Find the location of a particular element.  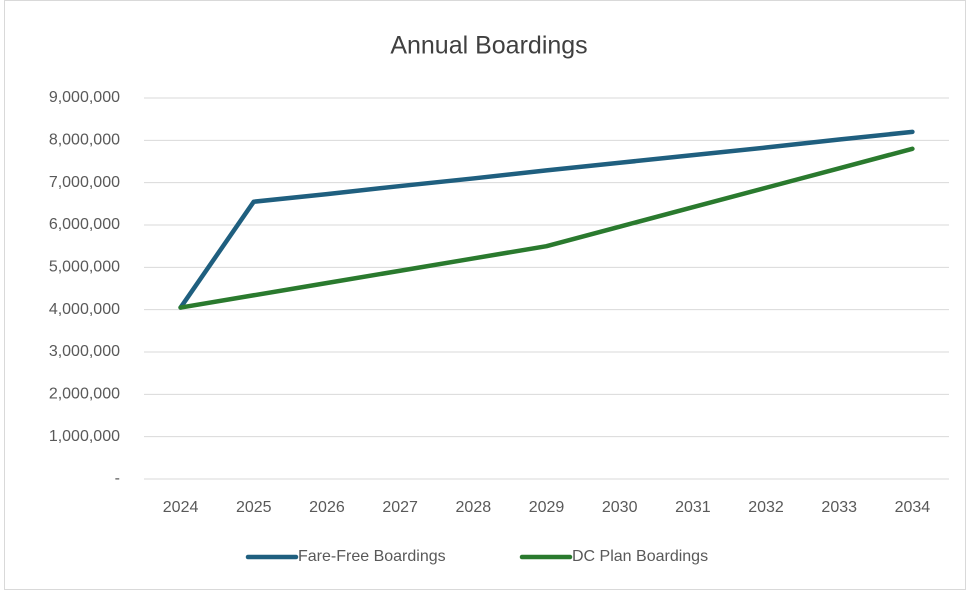

chart-title: Annual Boardings is located at coordinates (488, 46).